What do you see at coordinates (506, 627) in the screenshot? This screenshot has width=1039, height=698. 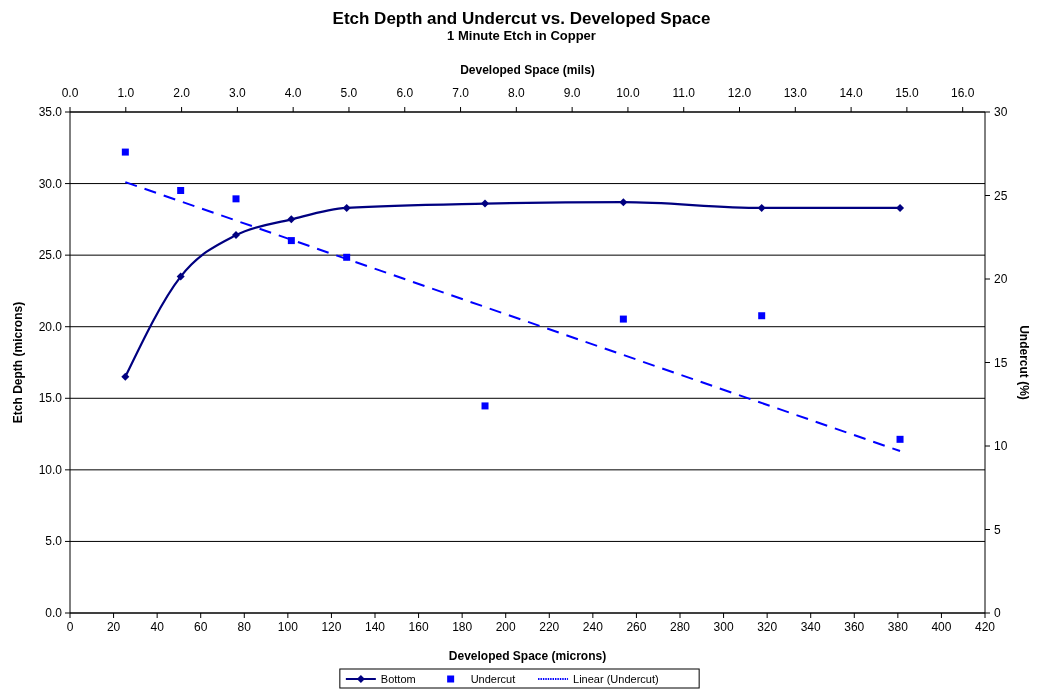 I see `x-tick-label: 200` at bounding box center [506, 627].